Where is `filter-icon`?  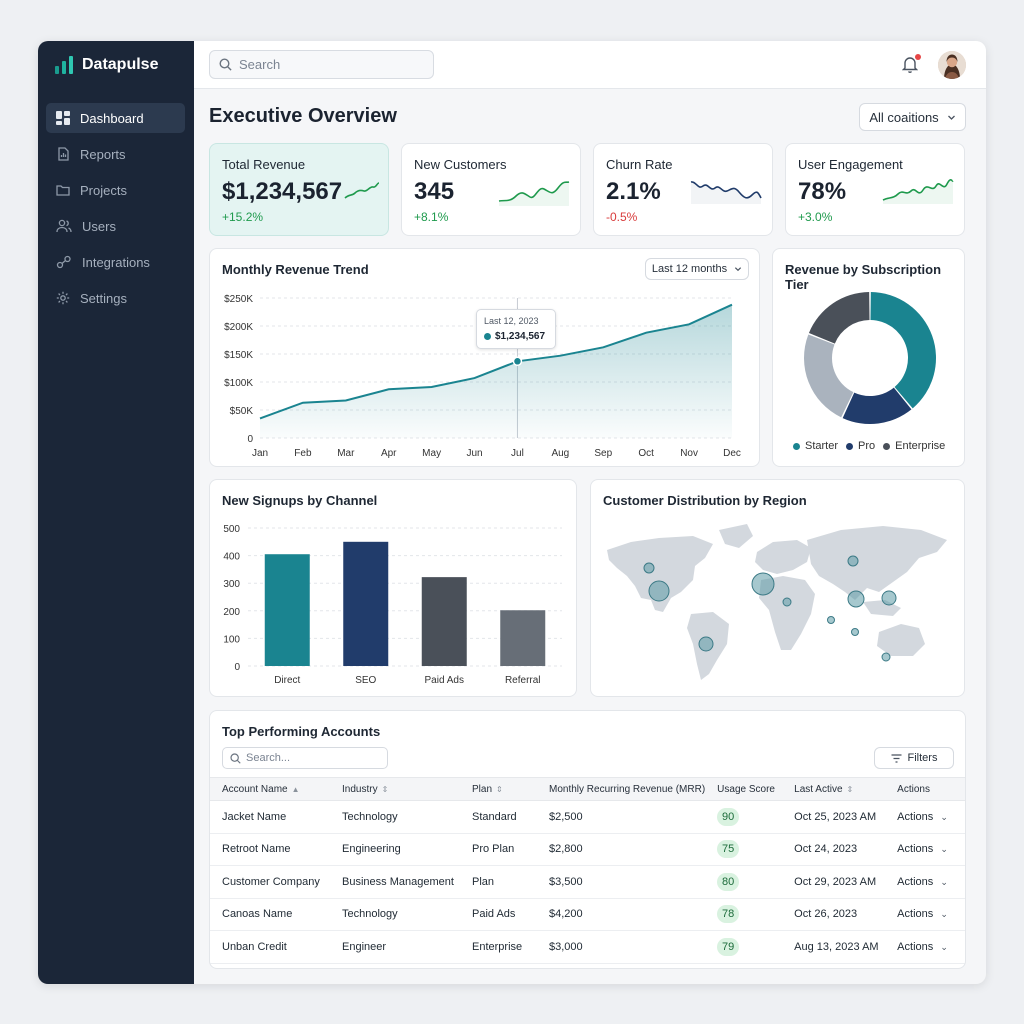
filter-icon is located at coordinates (896, 758).